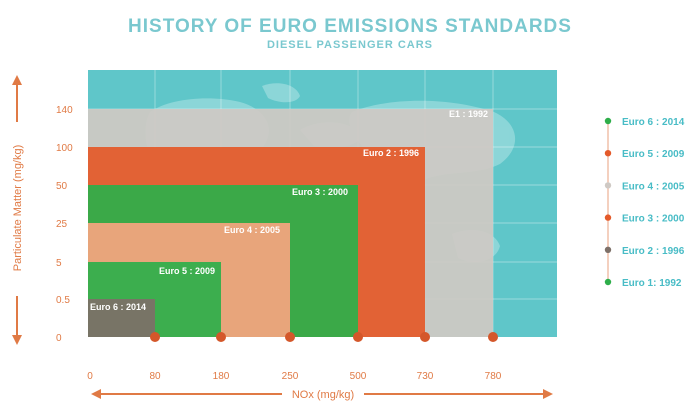 This screenshot has height=407, width=700. I want to click on x-tick-730: 730, so click(425, 376).